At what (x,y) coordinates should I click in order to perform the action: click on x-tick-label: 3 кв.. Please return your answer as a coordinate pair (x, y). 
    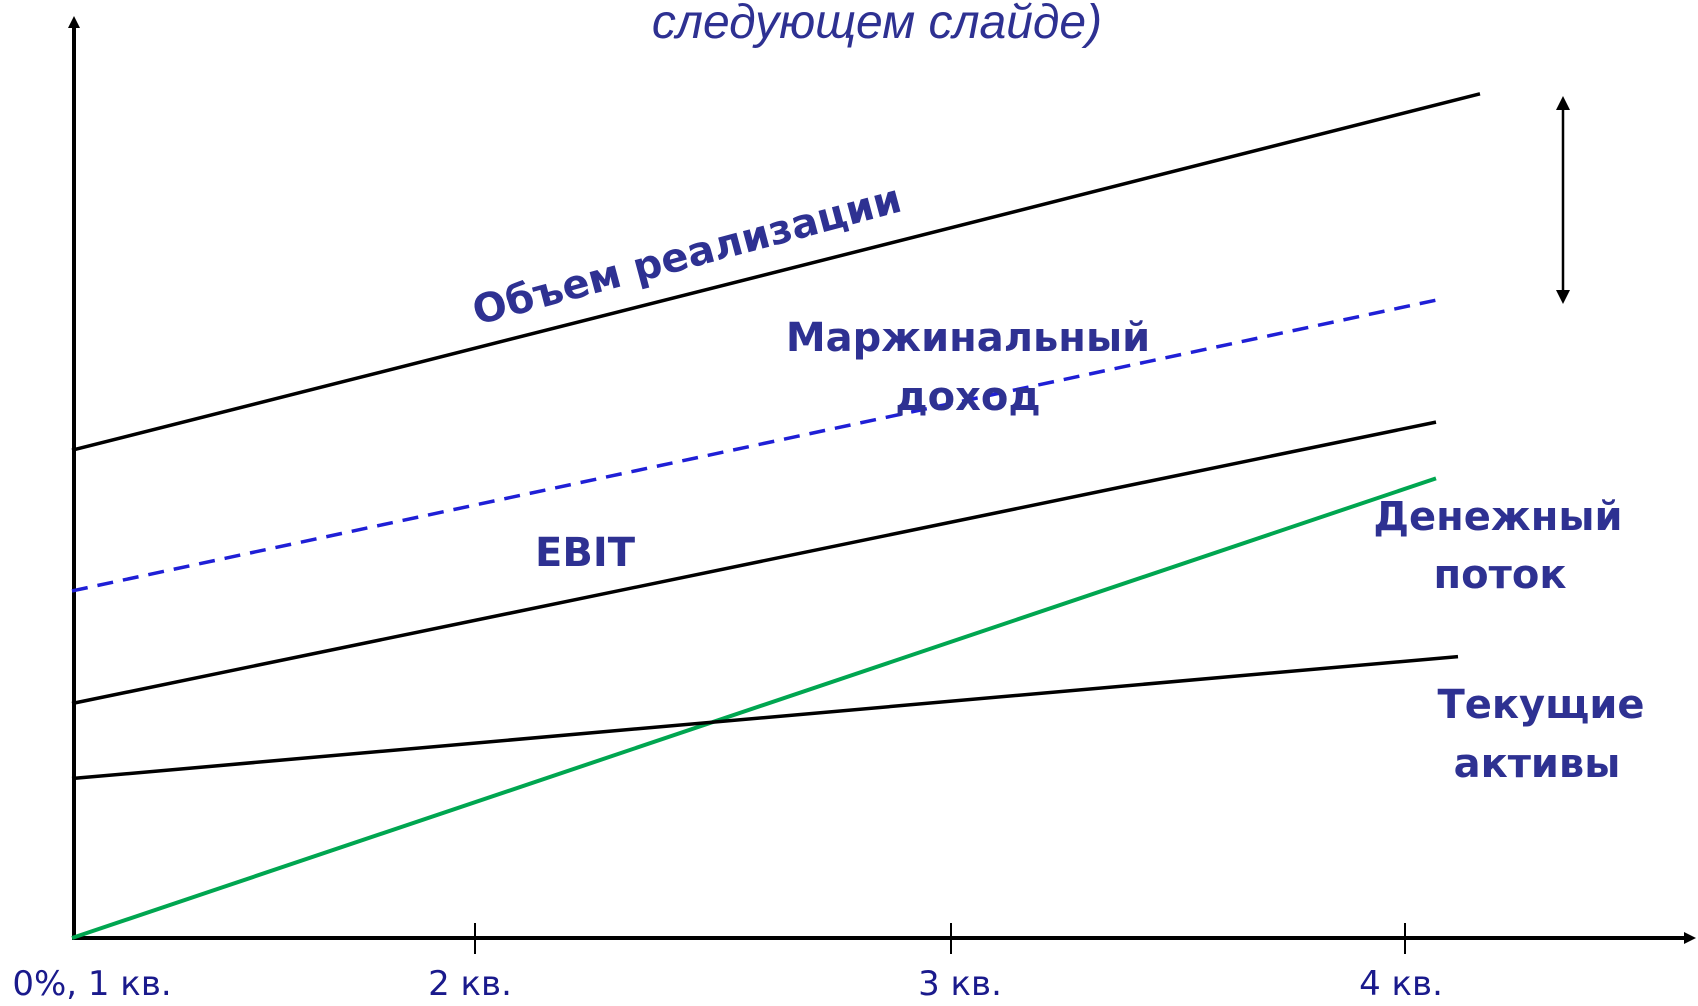
    Looking at the image, I should click on (960, 984).